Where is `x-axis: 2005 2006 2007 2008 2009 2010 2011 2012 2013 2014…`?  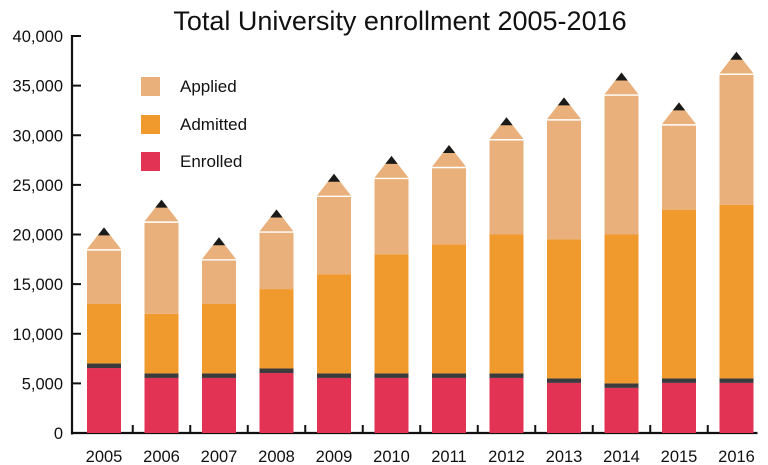
x-axis: 2005 2006 2007 2008 2009 2010 2011 2012 2013 2014… is located at coordinates (414, 445).